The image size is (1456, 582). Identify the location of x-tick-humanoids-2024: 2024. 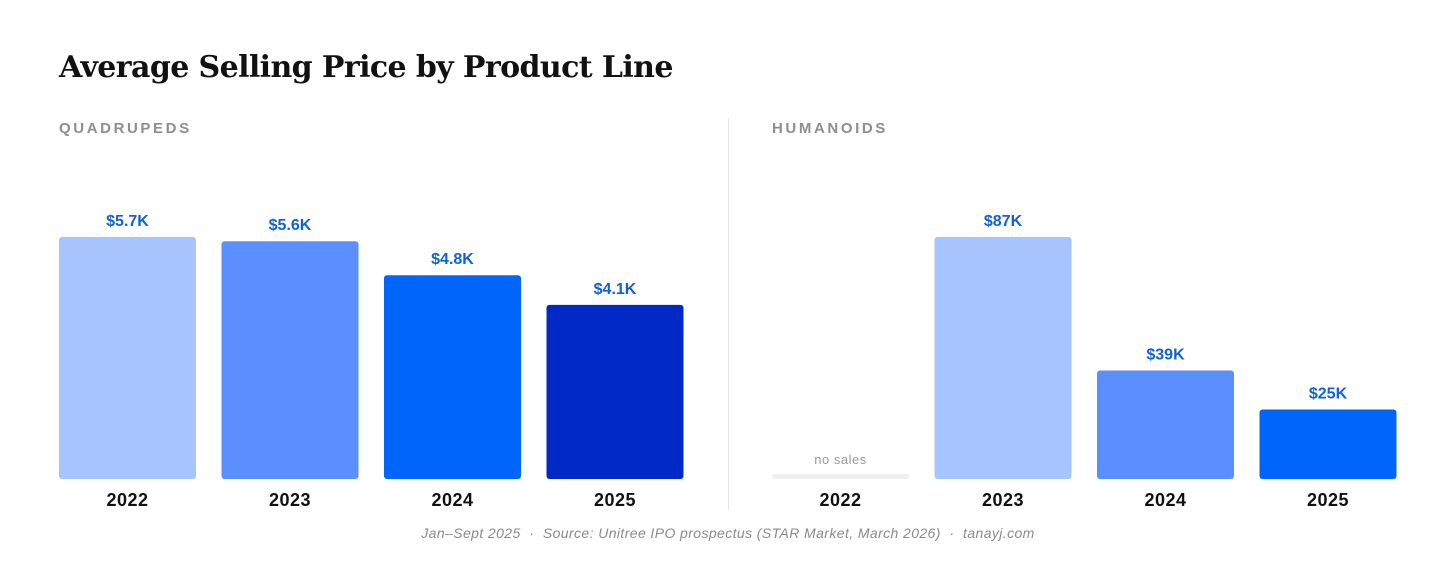
(1165, 500).